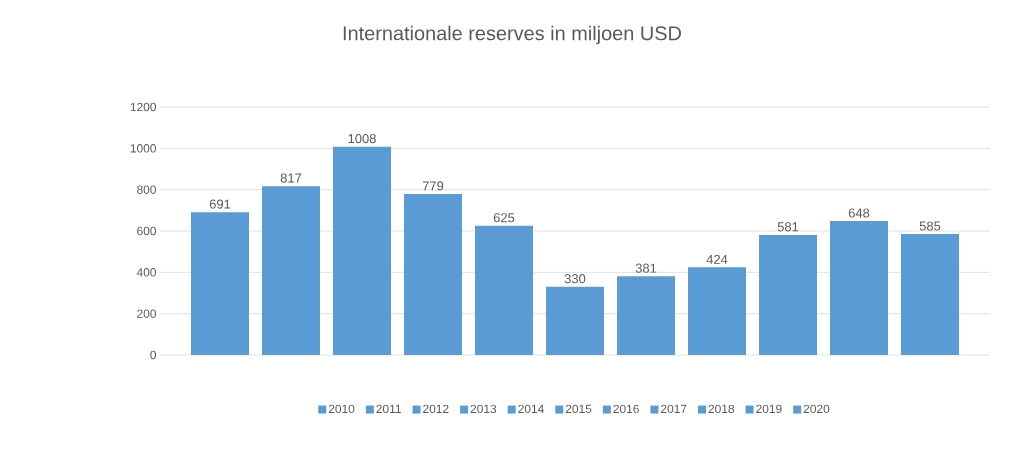  What do you see at coordinates (362, 138) in the screenshot?
I see `data-label: 1008` at bounding box center [362, 138].